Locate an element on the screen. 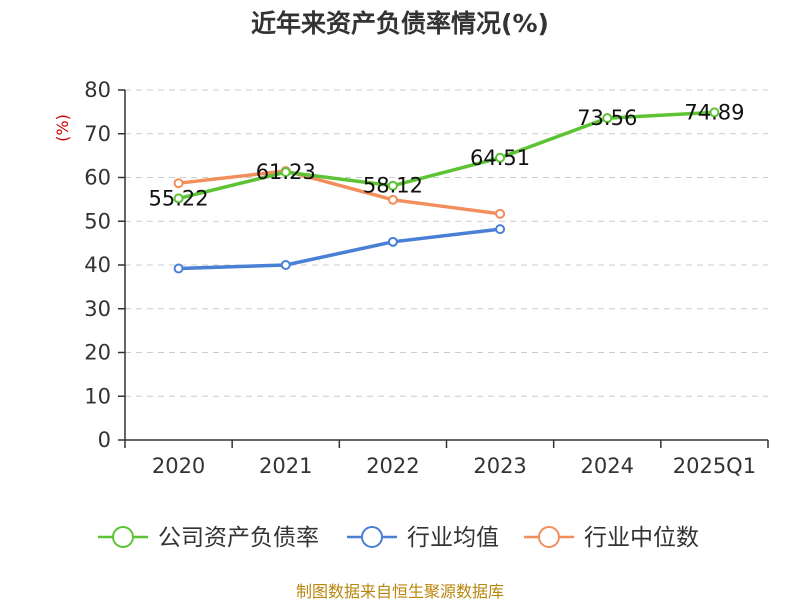  y-axis-label: (%) is located at coordinates (62, 128).